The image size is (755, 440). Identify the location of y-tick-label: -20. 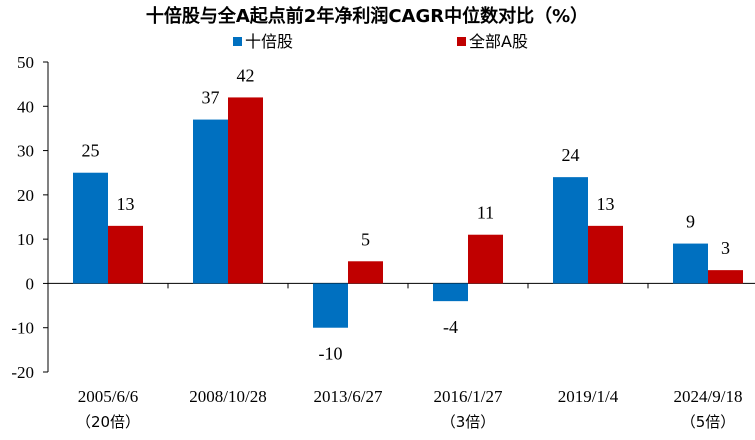
(22, 372).